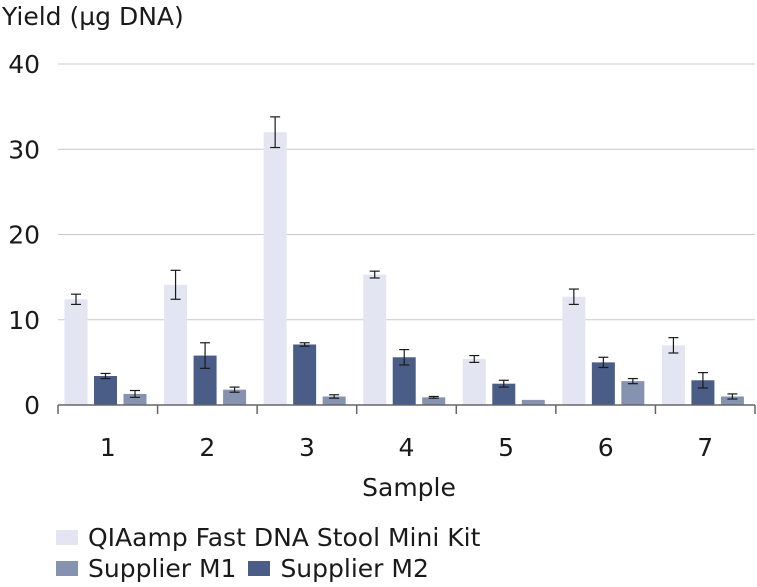 The image size is (757, 587). Describe the element at coordinates (606, 447) in the screenshot. I see `x-tick-label: 6` at that location.